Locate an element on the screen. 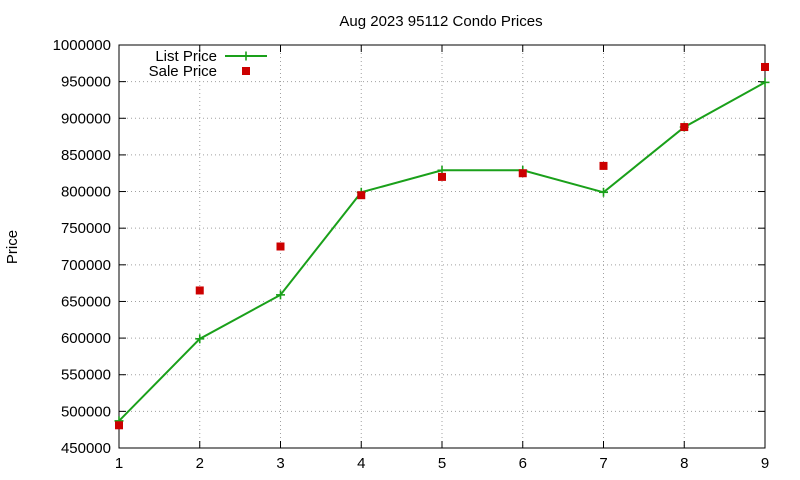  chart-title: Aug 2023 95112 Condo Prices is located at coordinates (440, 21).